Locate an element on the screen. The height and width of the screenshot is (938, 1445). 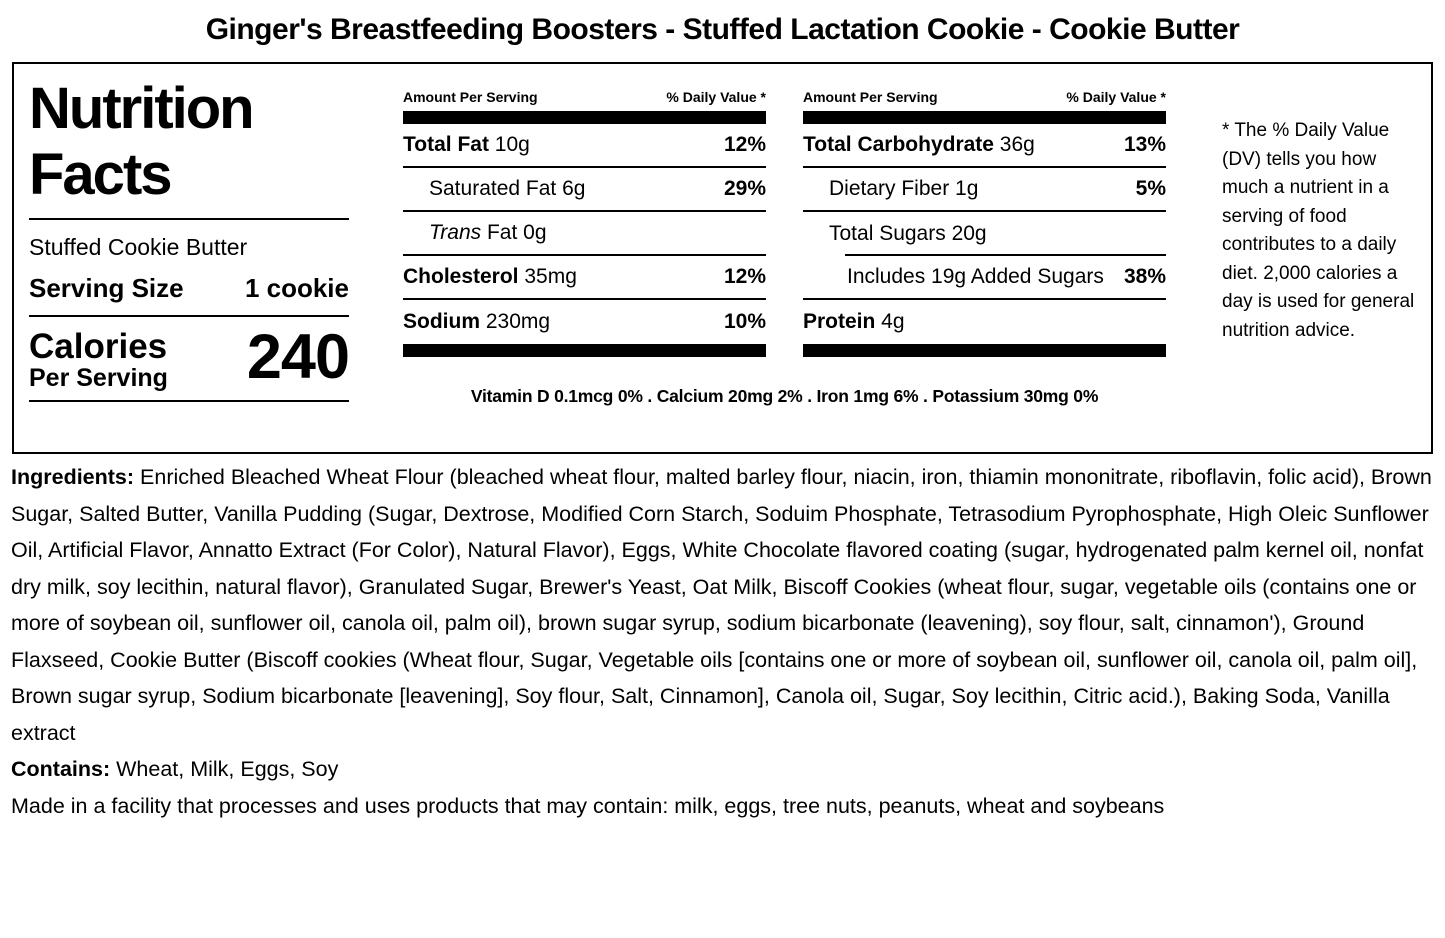
nutrient-dv: 13% is located at coordinates (1144, 144).